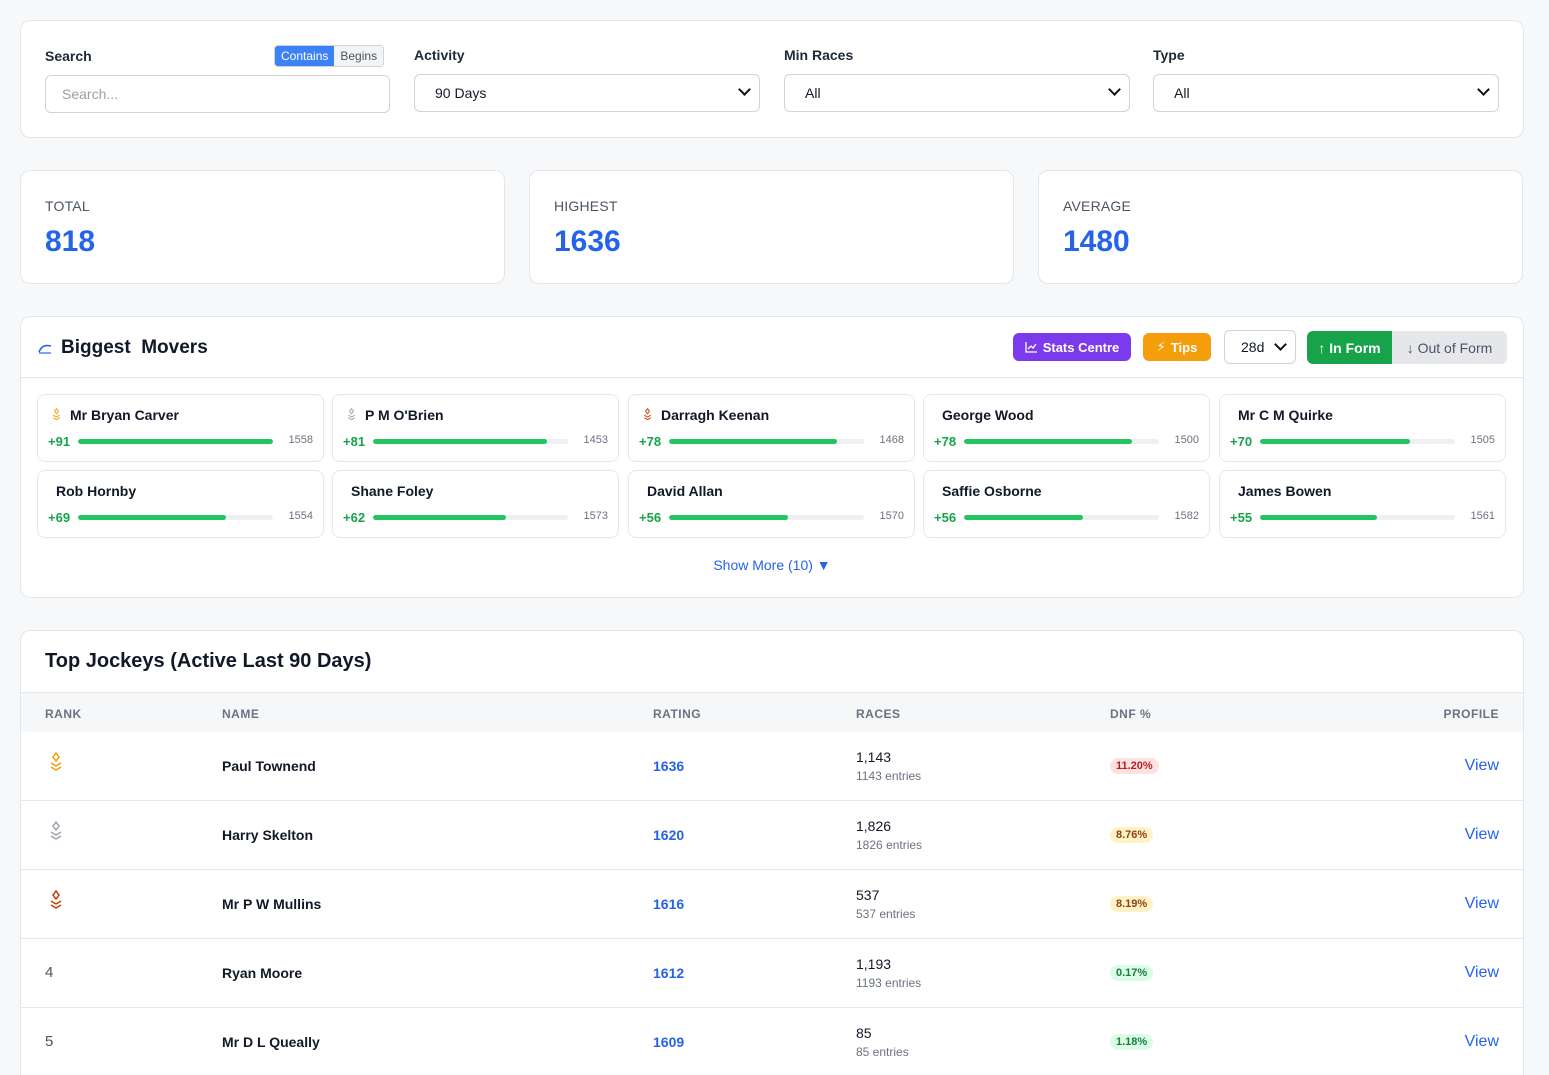  What do you see at coordinates (1260, 347) in the screenshot?
I see `period-select: 28d` at bounding box center [1260, 347].